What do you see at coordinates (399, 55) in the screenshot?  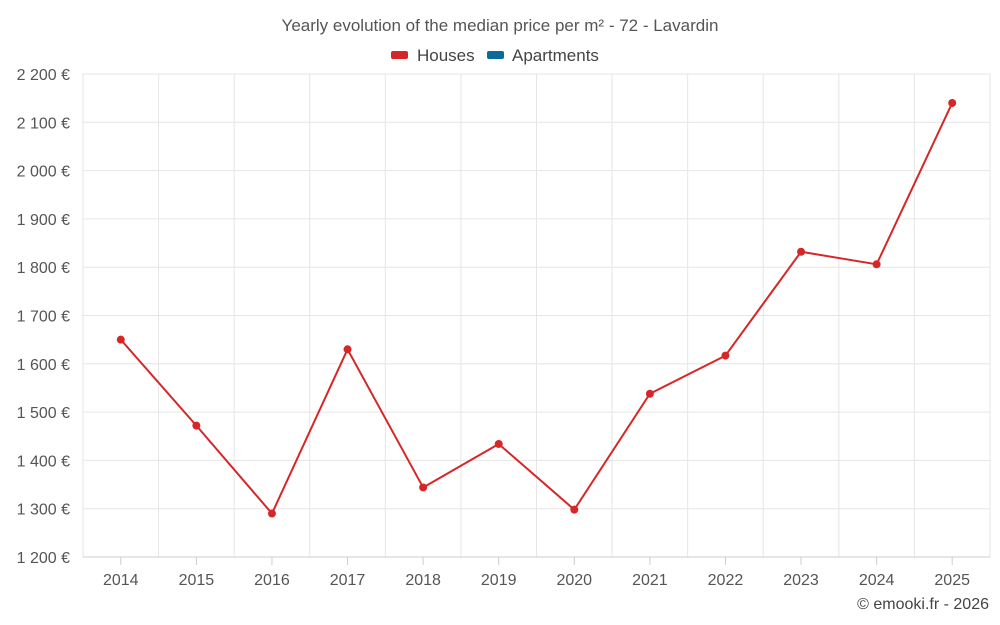 I see `legend-swatch-houses` at bounding box center [399, 55].